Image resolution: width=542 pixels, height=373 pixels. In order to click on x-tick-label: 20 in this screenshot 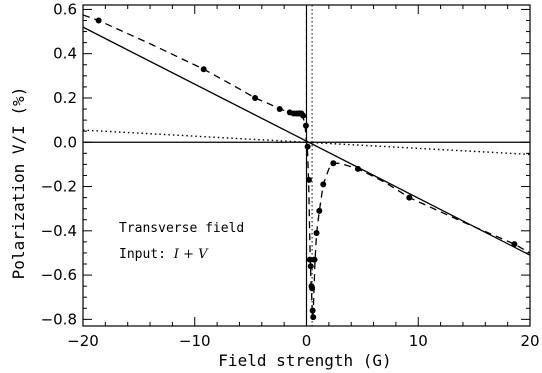, I will do `click(529, 341)`.